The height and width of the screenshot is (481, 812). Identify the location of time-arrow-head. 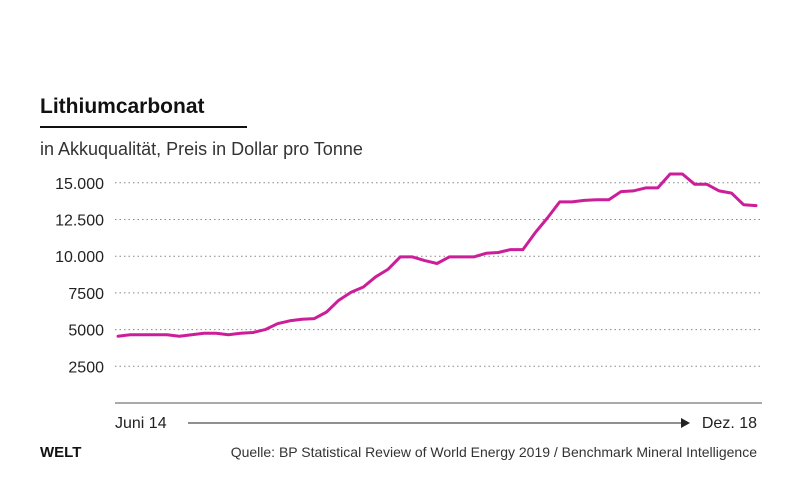
(685, 423).